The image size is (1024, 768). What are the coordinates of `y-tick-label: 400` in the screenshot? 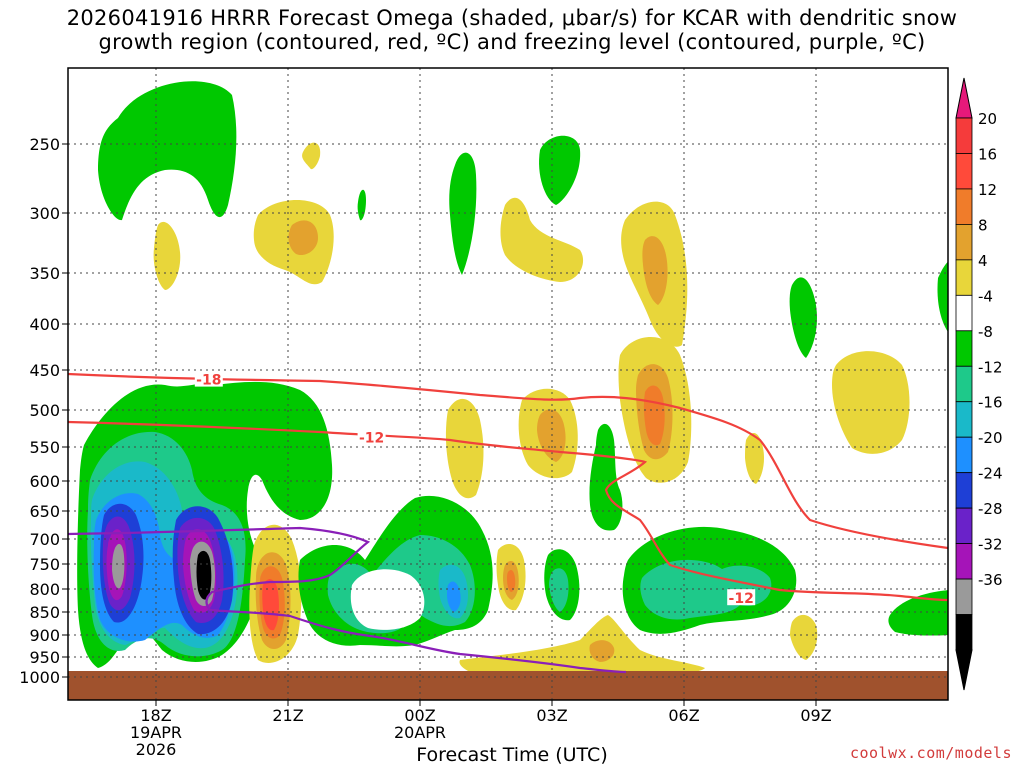 It's located at (44, 324).